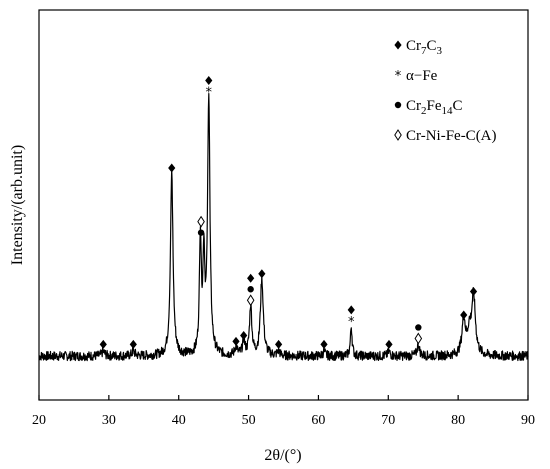 The image size is (550, 469). Describe the element at coordinates (388, 420) in the screenshot. I see `x-tick-label: 70` at that location.